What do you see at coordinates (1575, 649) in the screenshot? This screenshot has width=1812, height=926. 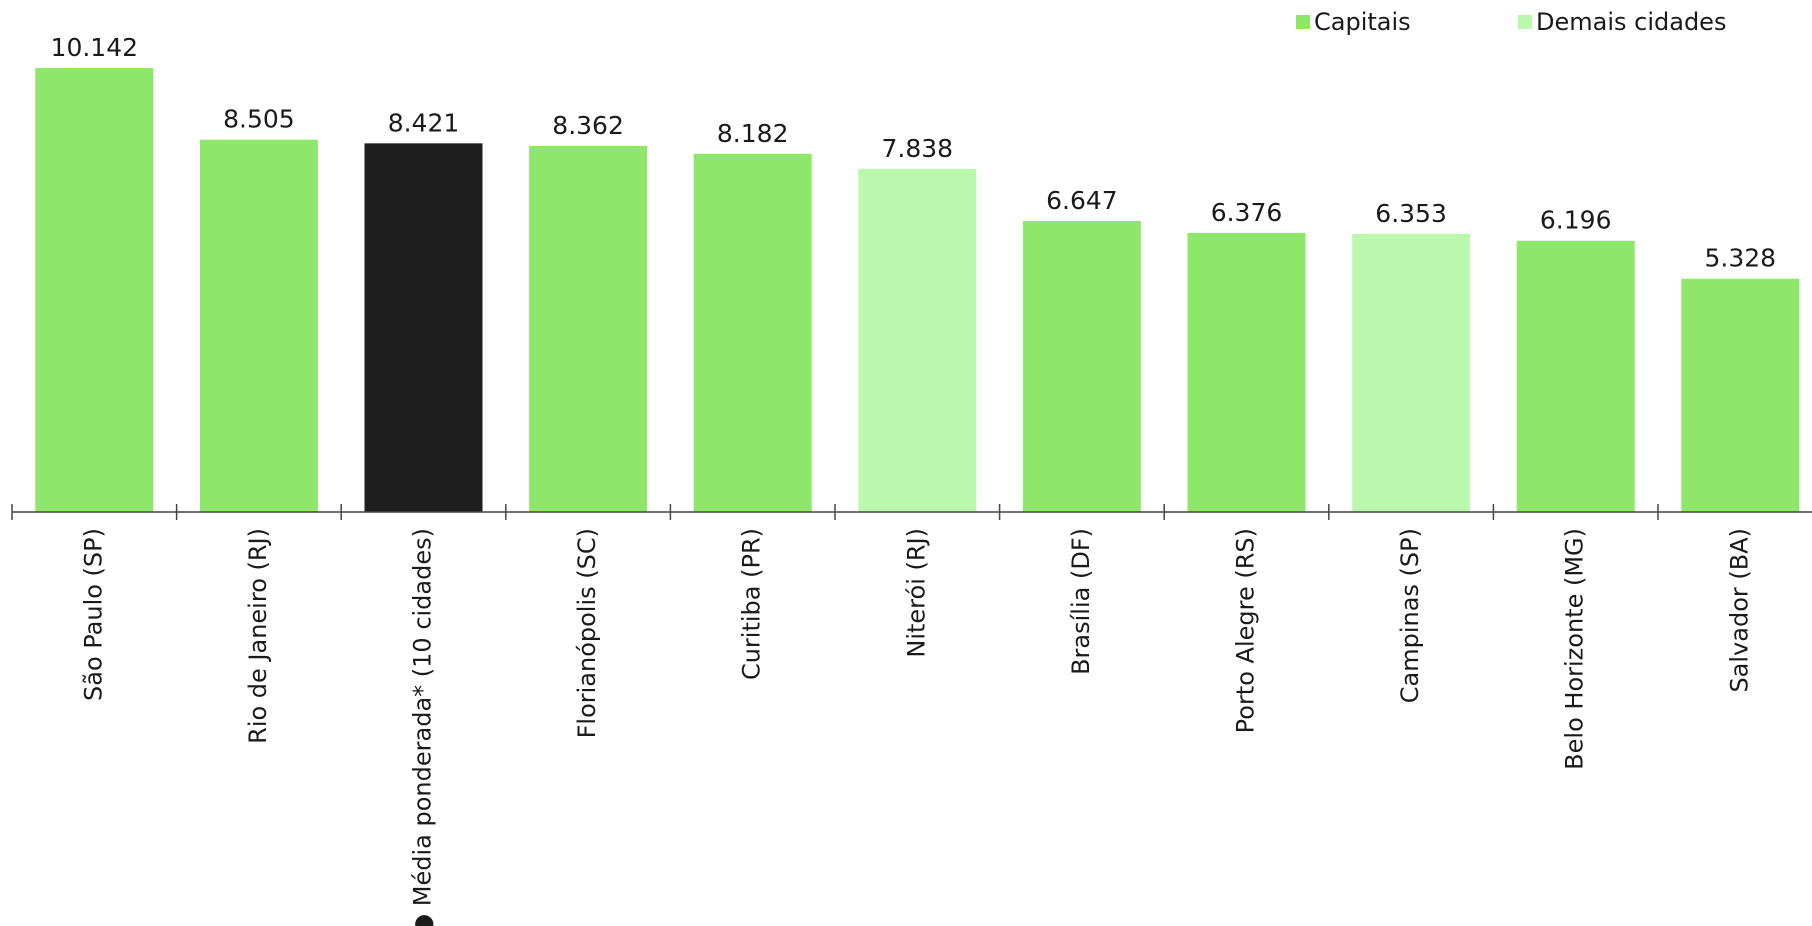 I see `category-label-9: Belo Horizonte (MG)` at bounding box center [1575, 649].